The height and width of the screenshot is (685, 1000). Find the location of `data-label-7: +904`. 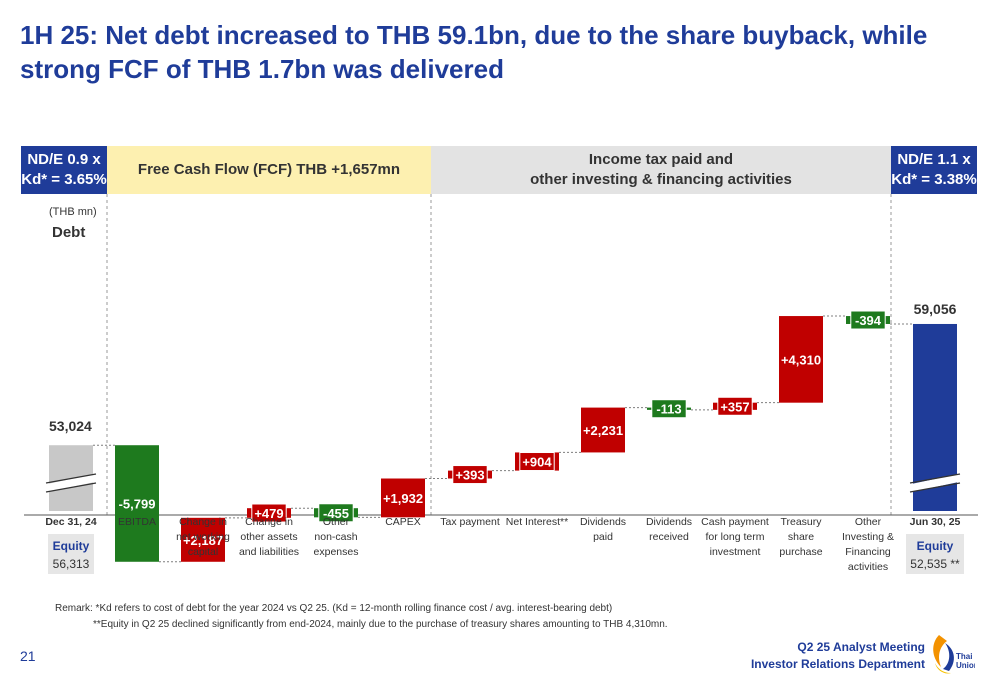

data-label-7: +904 is located at coordinates (537, 462).